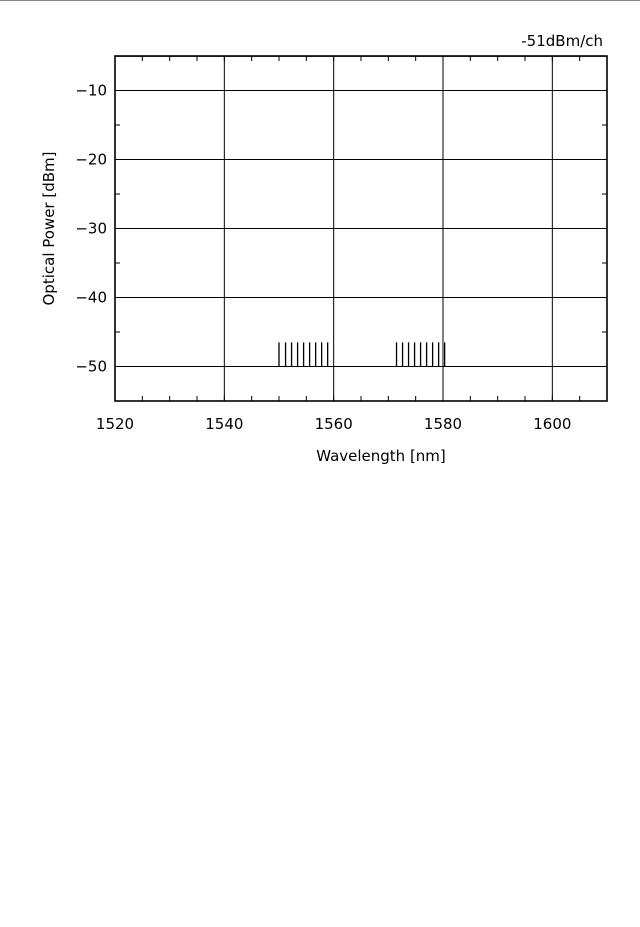  What do you see at coordinates (91, 160) in the screenshot?
I see `y-tick-label: −20` at bounding box center [91, 160].